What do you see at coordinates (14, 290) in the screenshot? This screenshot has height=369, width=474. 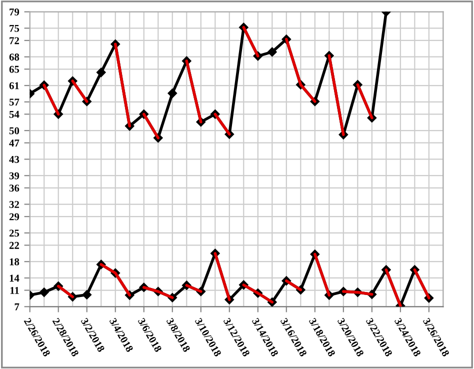 I see `y-tick-label: 11` at bounding box center [14, 290].